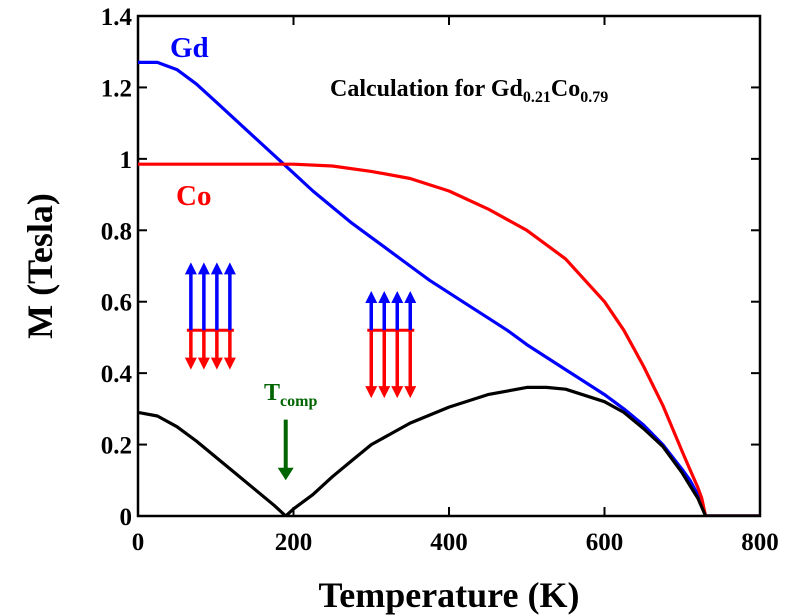 The image size is (798, 616). What do you see at coordinates (537, 97) in the screenshot?
I see `calc-sub-gd: 0.21` at bounding box center [537, 97].